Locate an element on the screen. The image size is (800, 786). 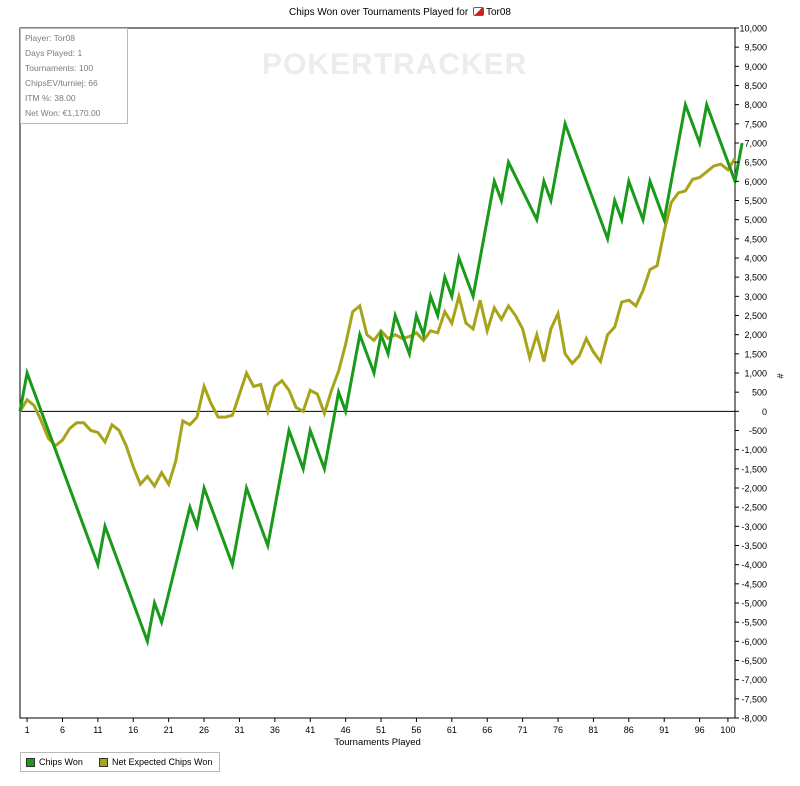
y-tick-label: 9,500 is located at coordinates (755, 48).